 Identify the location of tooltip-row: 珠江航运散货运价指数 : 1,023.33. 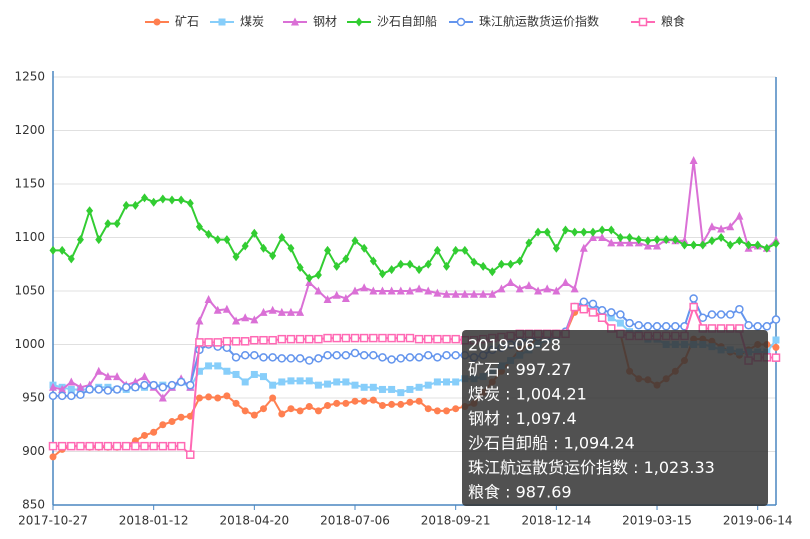
(591, 467).